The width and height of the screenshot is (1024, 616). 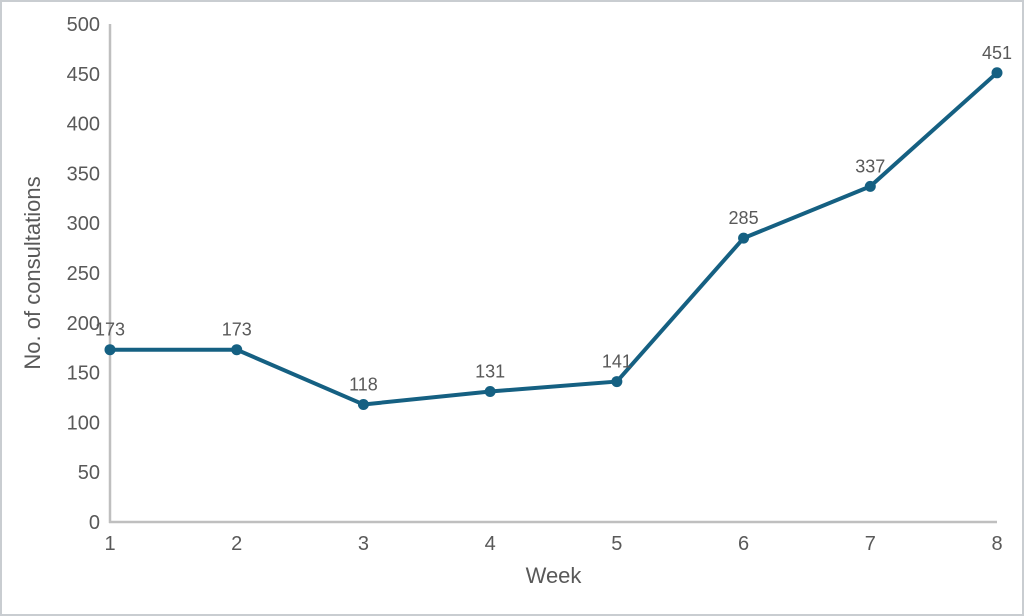 I want to click on y-axis-tick-label: 300, so click(x=83, y=224).